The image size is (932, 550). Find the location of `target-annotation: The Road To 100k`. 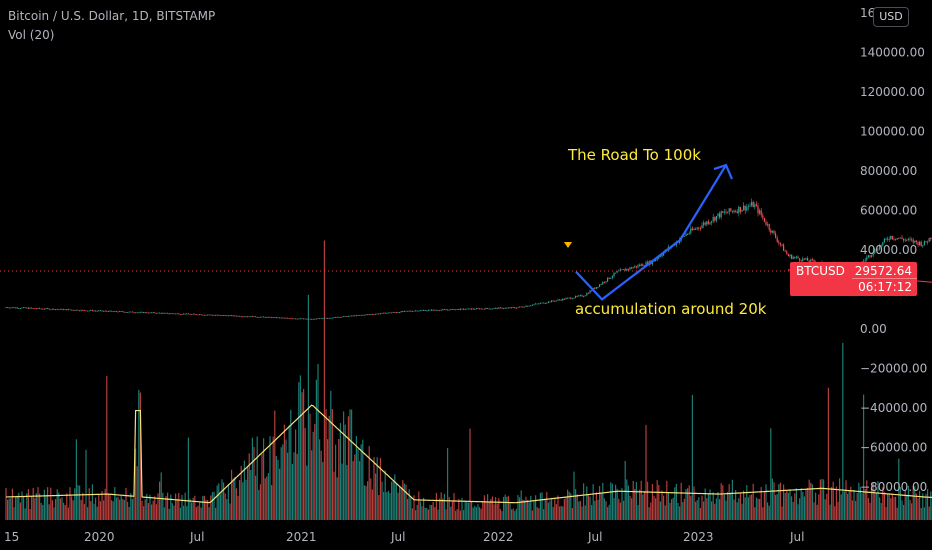

target-annotation: The Road To 100k is located at coordinates (634, 155).